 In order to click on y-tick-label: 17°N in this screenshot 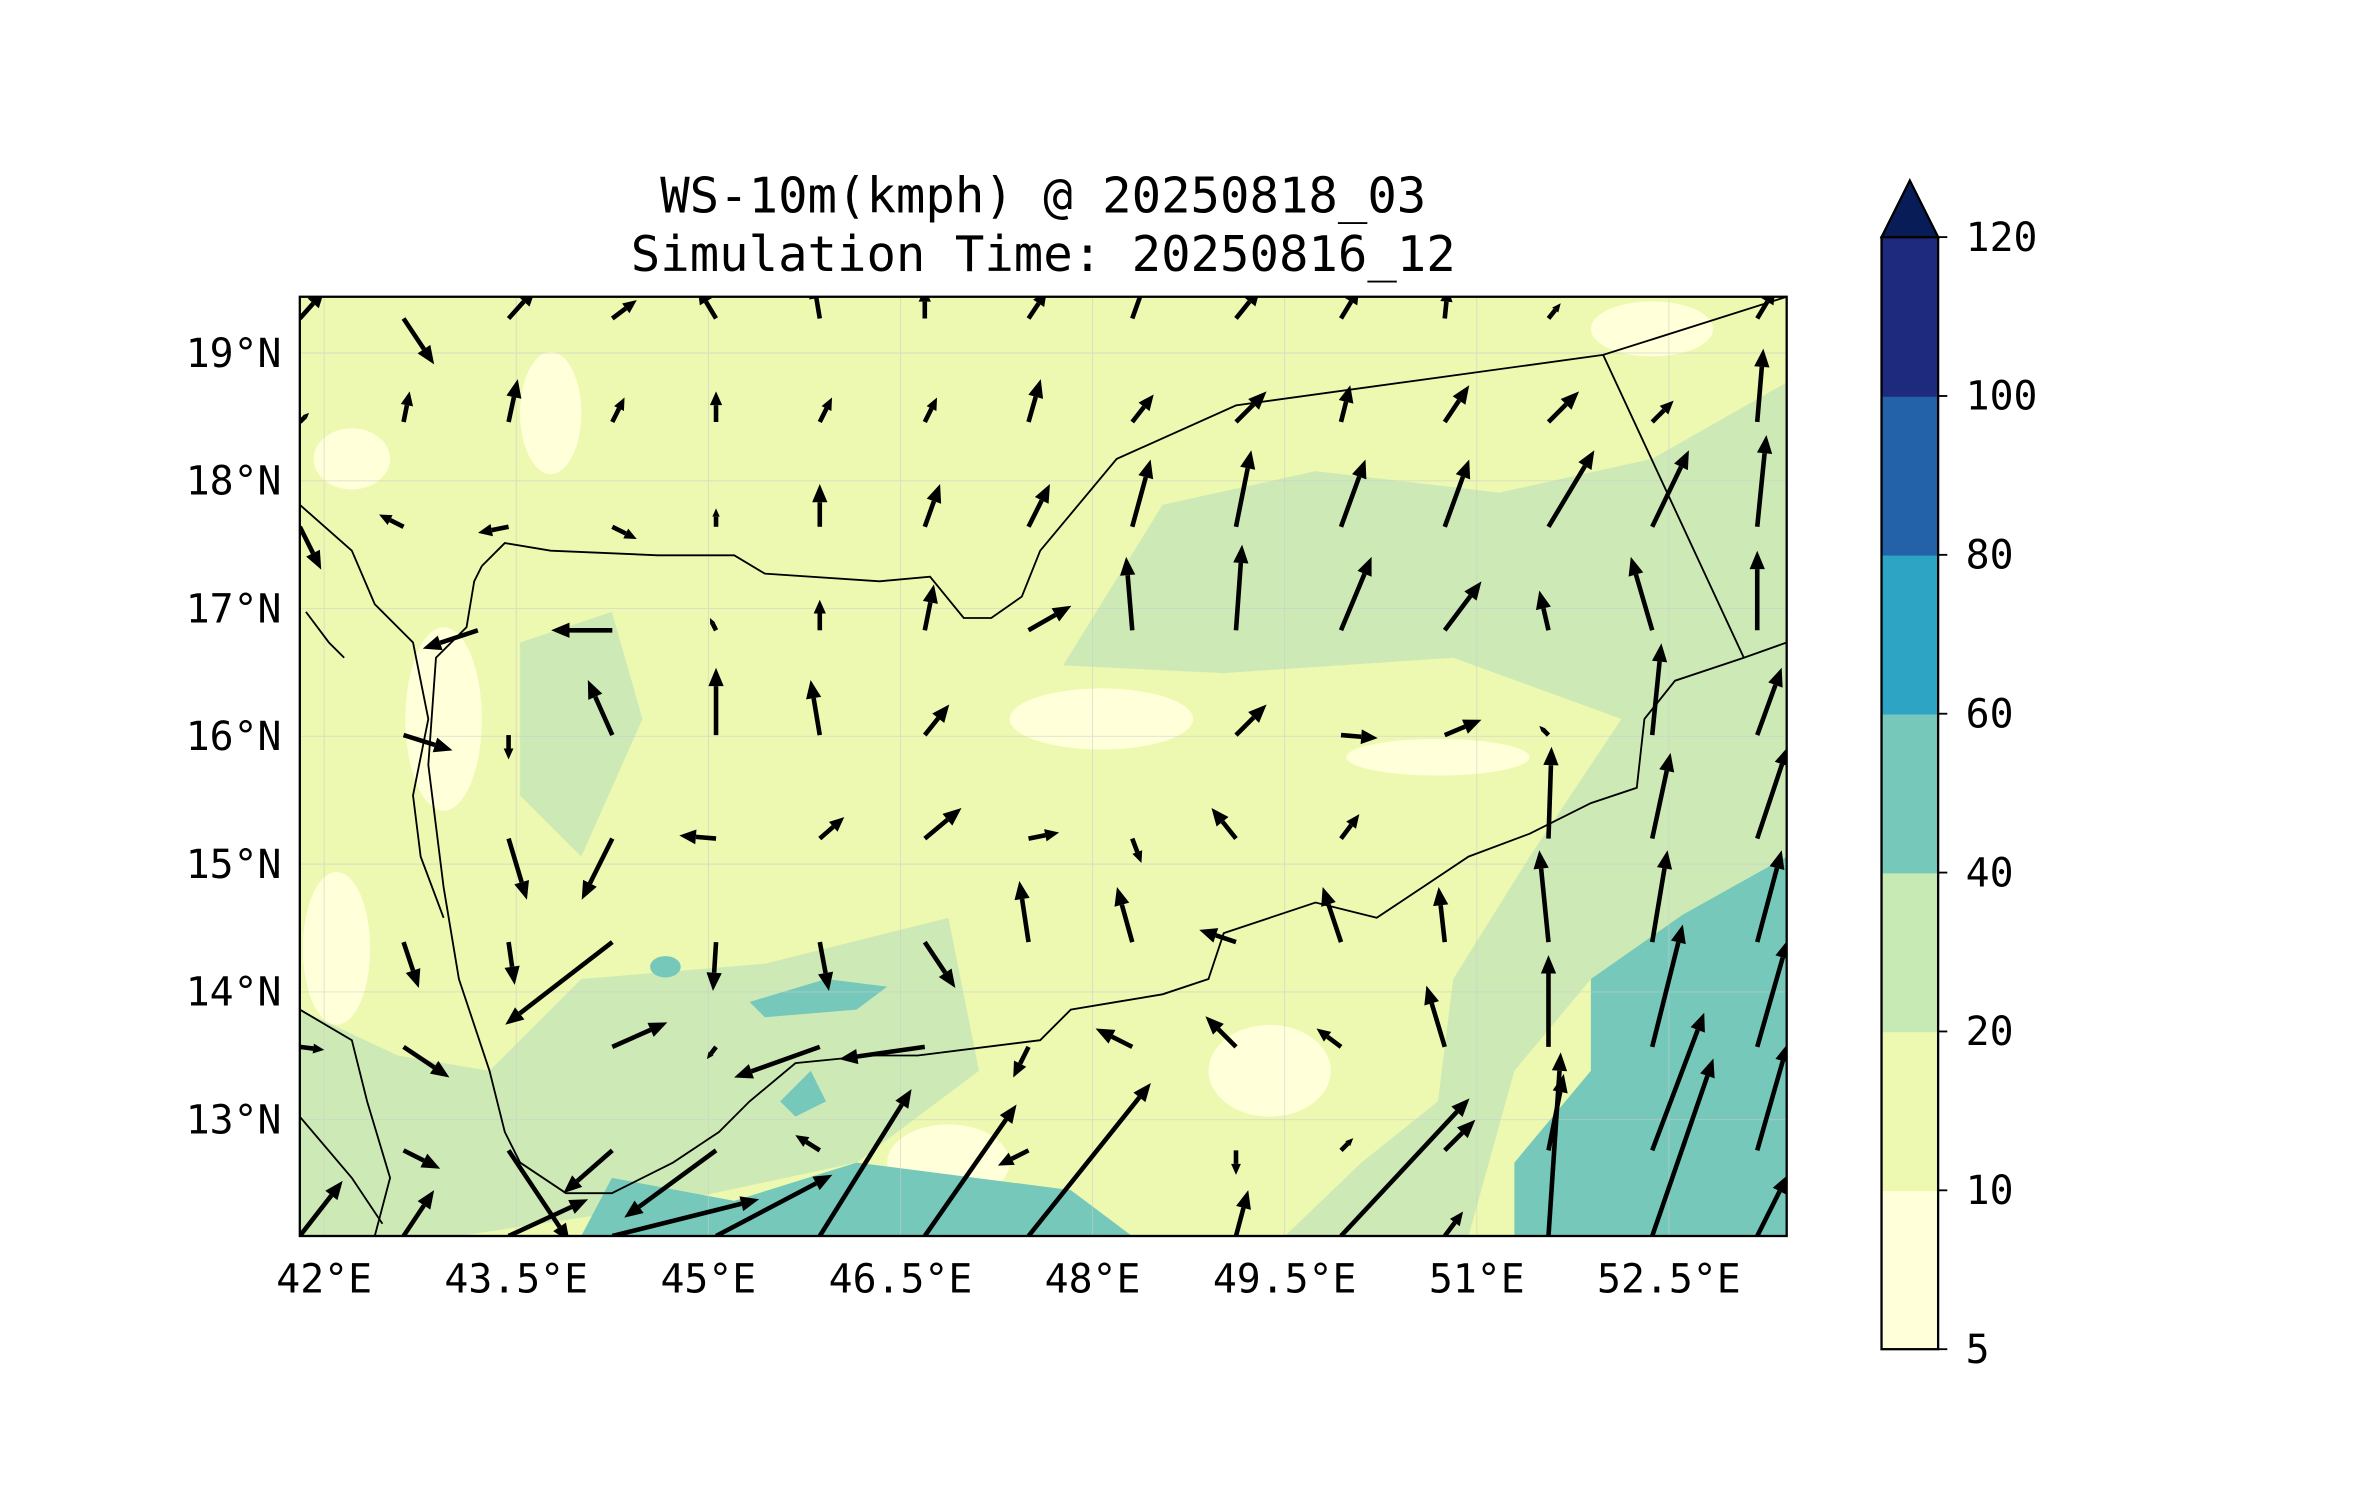, I will do `click(234, 609)`.